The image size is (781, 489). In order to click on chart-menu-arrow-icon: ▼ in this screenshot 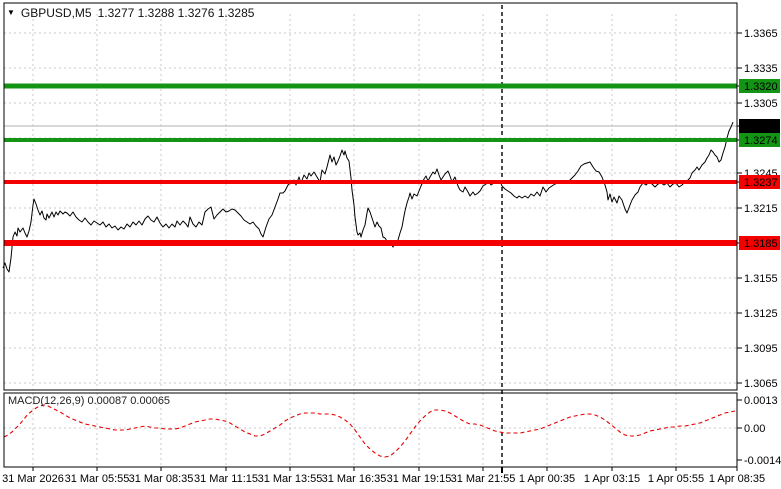, I will do `click(11, 12)`.